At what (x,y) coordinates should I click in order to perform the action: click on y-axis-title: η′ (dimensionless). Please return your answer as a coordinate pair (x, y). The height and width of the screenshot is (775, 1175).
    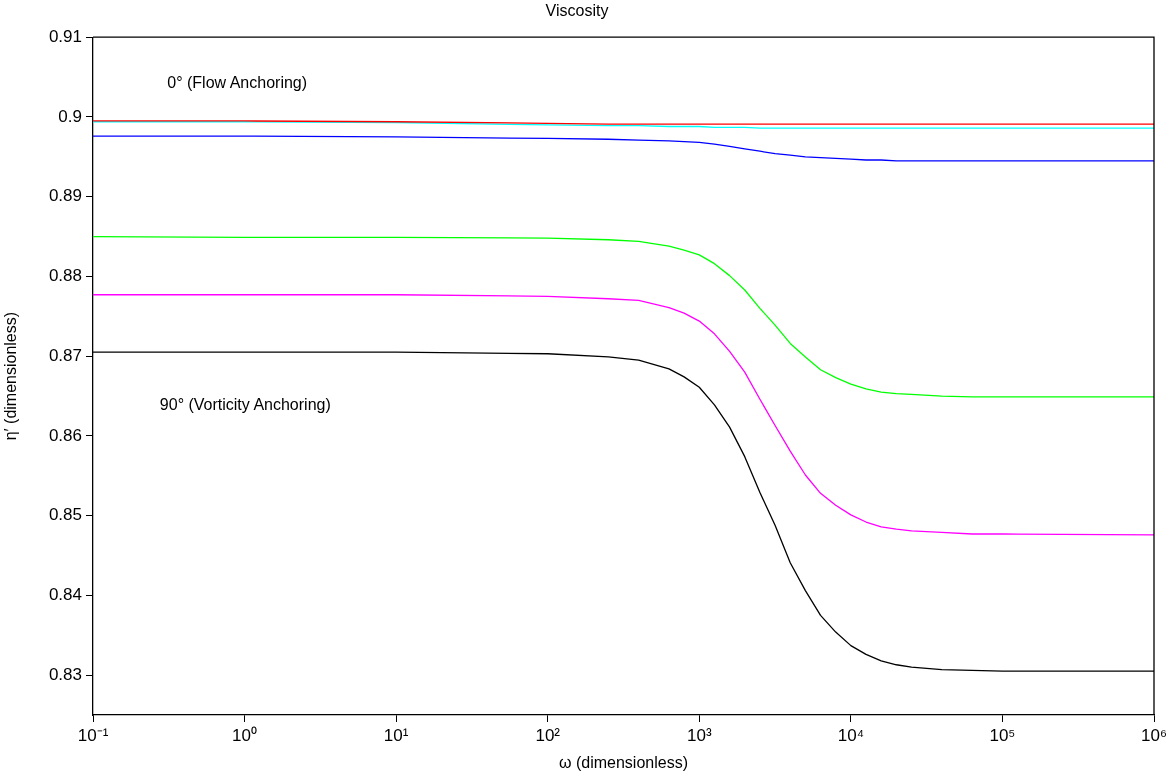
    Looking at the image, I should click on (11, 376).